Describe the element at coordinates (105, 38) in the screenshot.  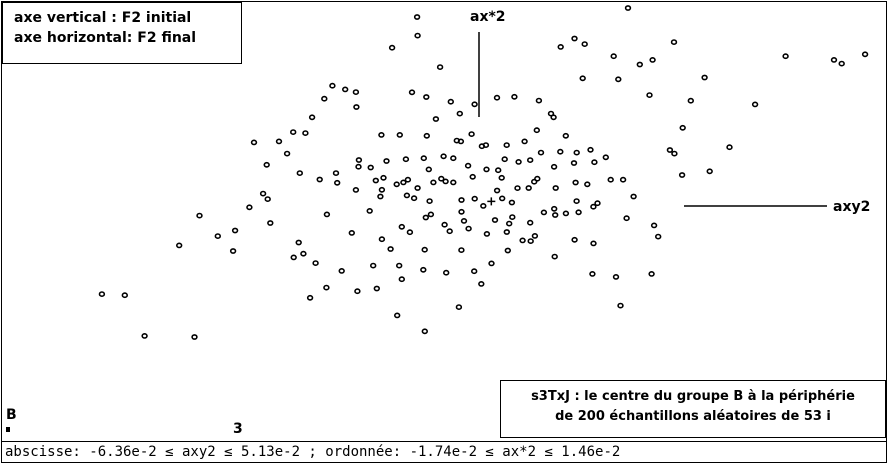
I see `legend-horizontal-axis: axe horizontal: F2 final` at that location.